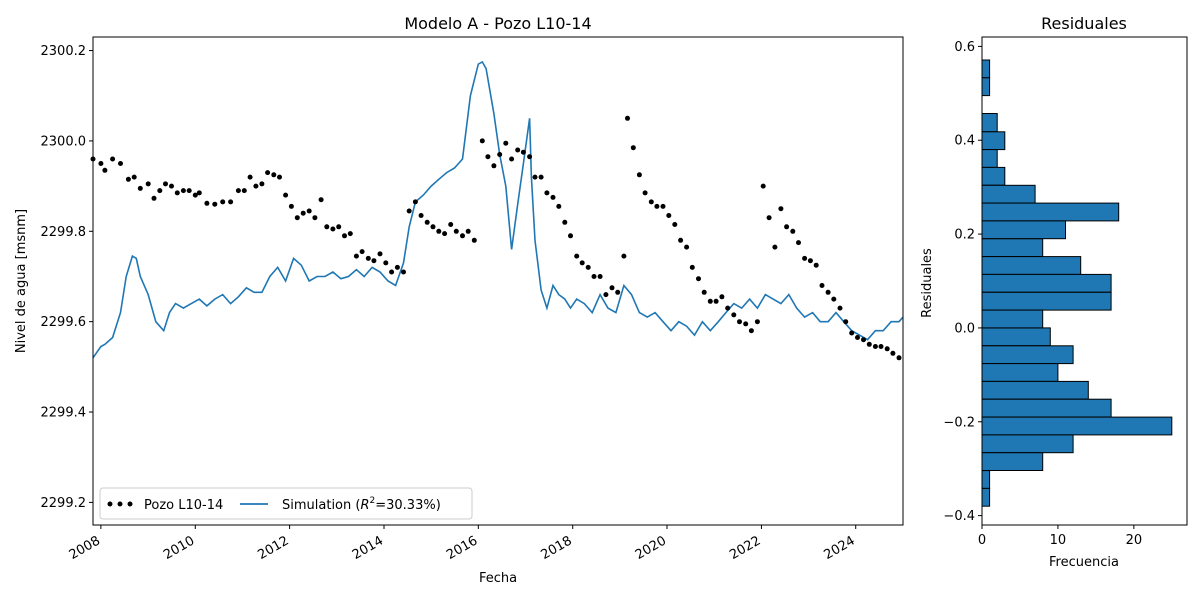 The width and height of the screenshot is (1200, 600). I want to click on timeseries-title: Modelo A - Pozo L10-14, so click(497, 23).